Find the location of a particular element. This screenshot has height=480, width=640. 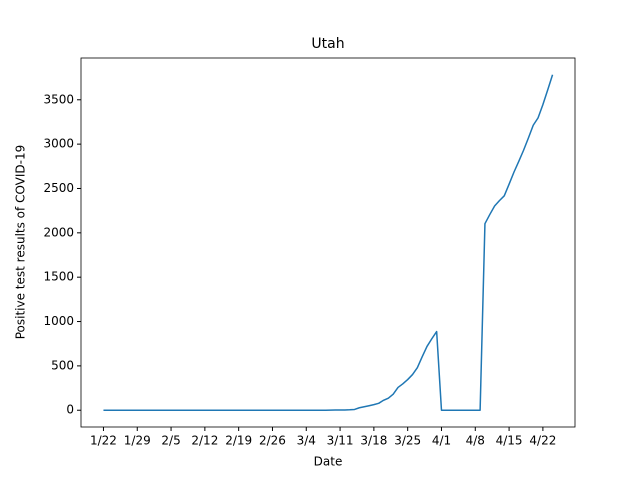

x-tick-label: 2/12 is located at coordinates (204, 441).